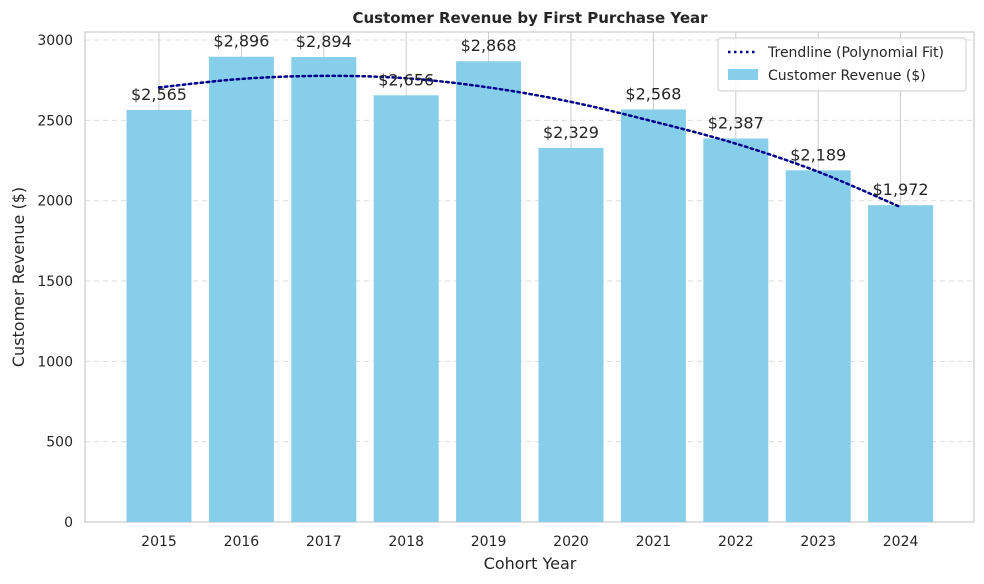 The image size is (984, 584). What do you see at coordinates (653, 315) in the screenshot?
I see `bar-2021` at bounding box center [653, 315].